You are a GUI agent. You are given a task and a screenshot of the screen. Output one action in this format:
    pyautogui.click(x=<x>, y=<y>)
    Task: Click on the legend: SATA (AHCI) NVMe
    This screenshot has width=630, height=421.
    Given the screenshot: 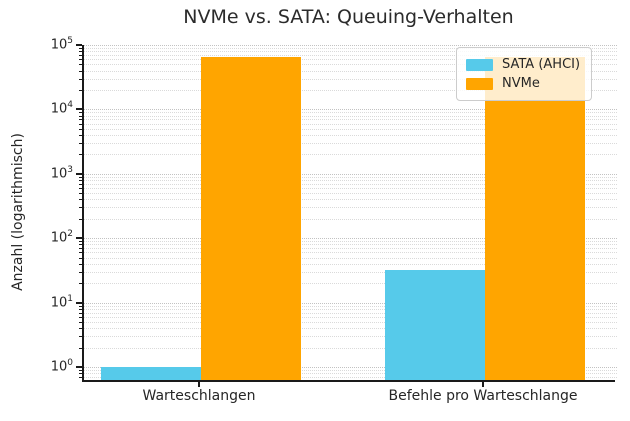 What is the action you would take?
    pyautogui.click(x=524, y=74)
    